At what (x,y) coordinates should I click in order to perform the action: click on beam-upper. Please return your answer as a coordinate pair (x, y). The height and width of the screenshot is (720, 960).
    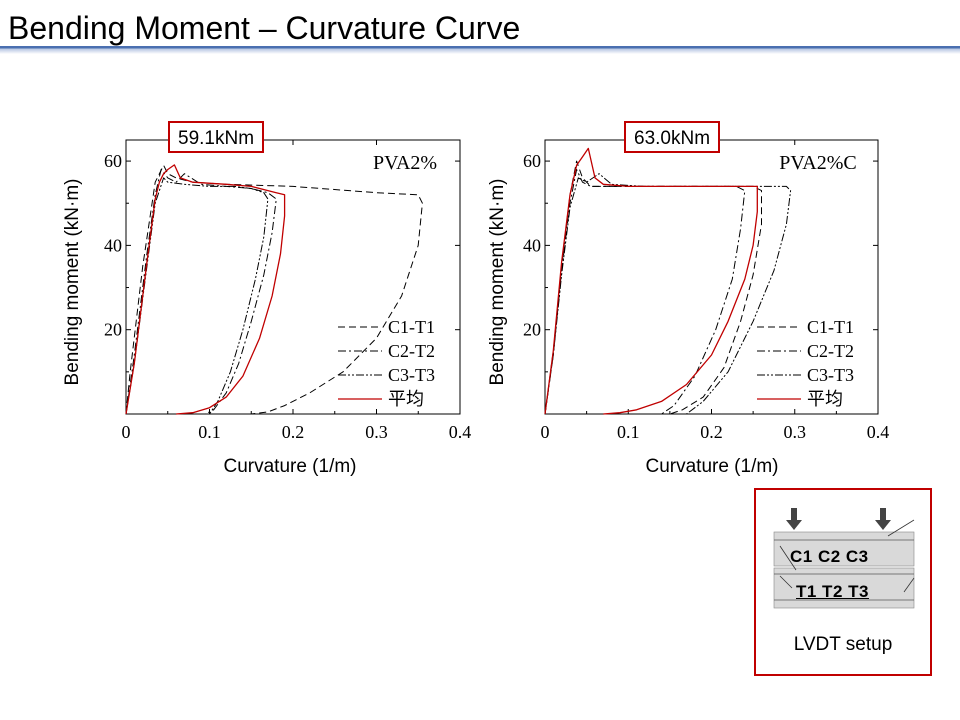
    Looking at the image, I should click on (844, 549).